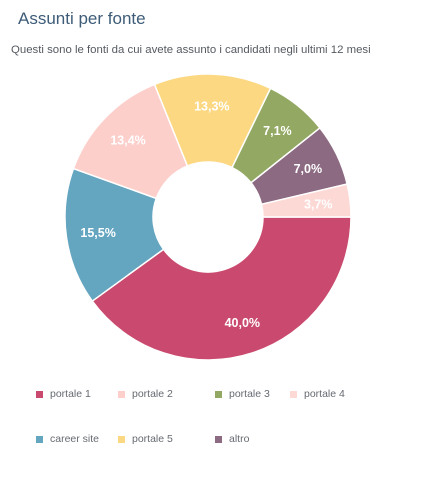  I want to click on data-label-portale-4: 3,7%, so click(318, 205).